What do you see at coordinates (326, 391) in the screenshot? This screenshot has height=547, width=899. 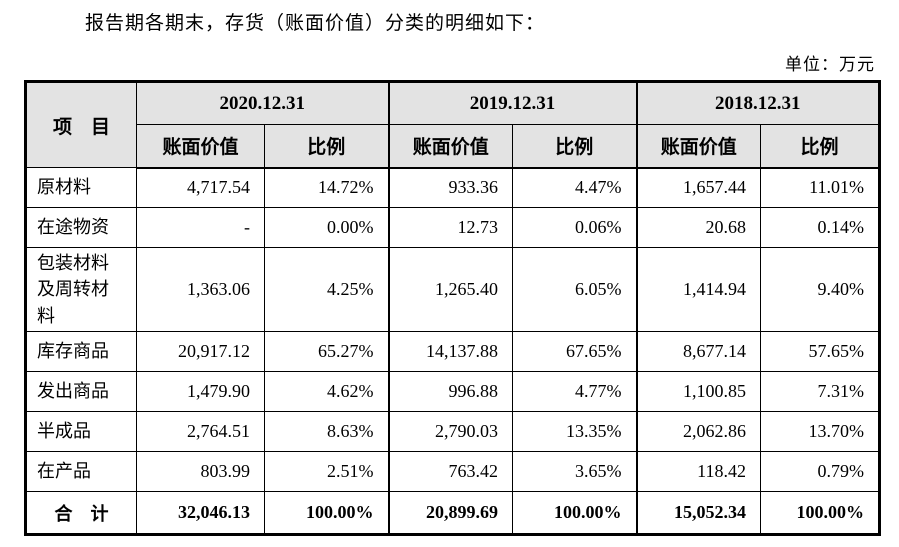 I see `cell-2020-ratio: 4.62%` at bounding box center [326, 391].